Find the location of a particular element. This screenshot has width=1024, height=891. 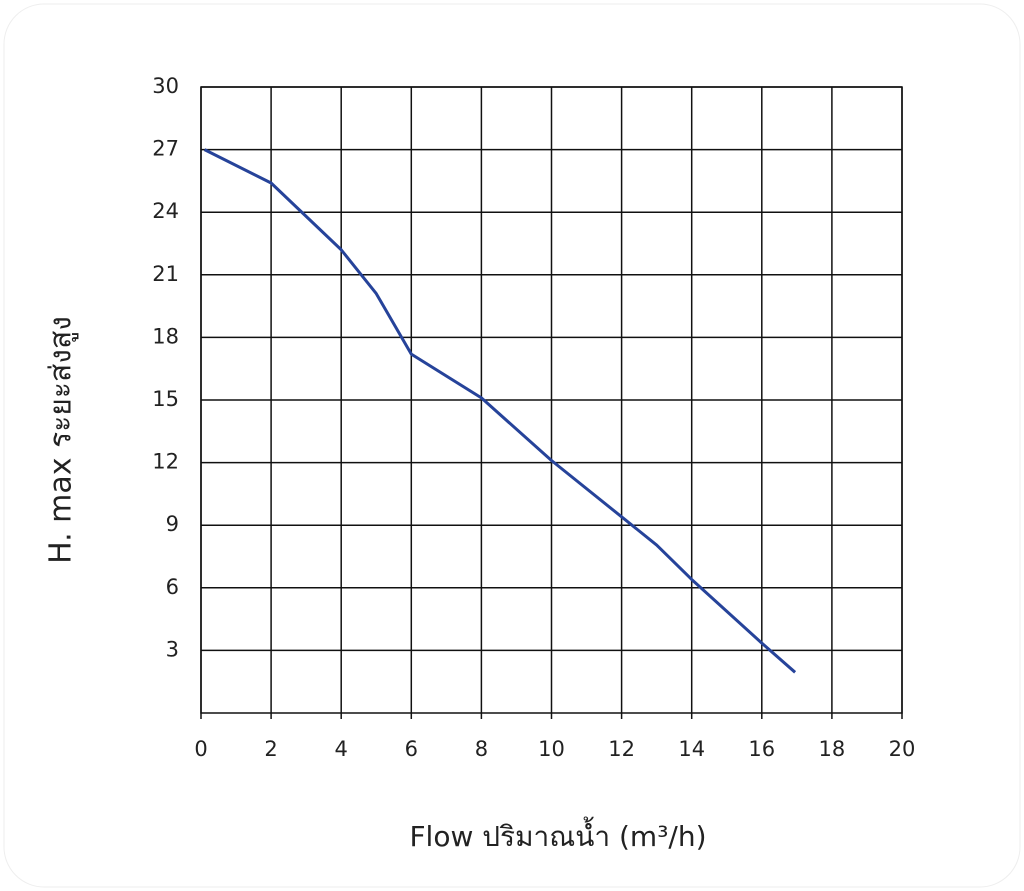

x-axis-label: Flow ปริมาณน้ำ (m³/h) is located at coordinates (557, 834).